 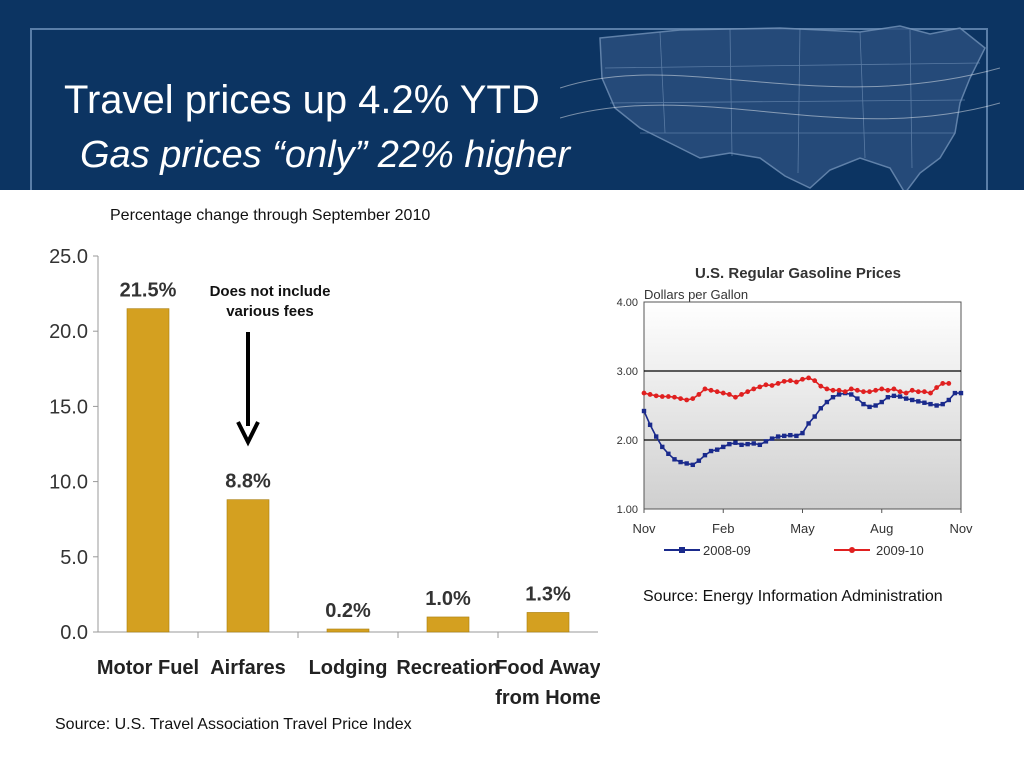 I want to click on slide-subtitle: Gas prices “only” 22% higher, so click(x=325, y=155).